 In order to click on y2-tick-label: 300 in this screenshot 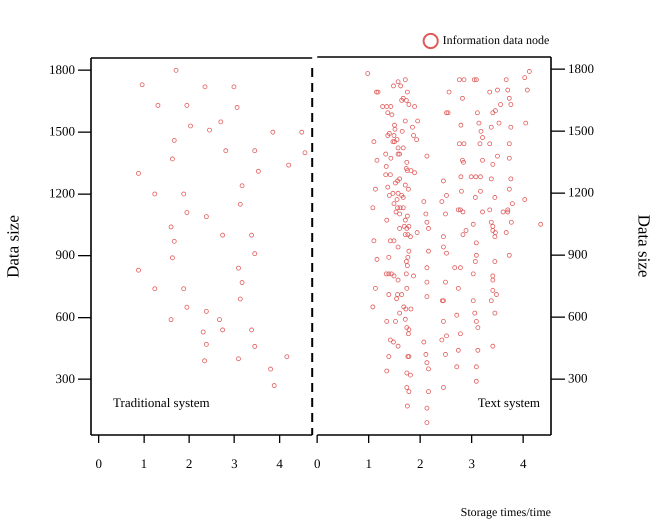, I will do `click(578, 378)`.